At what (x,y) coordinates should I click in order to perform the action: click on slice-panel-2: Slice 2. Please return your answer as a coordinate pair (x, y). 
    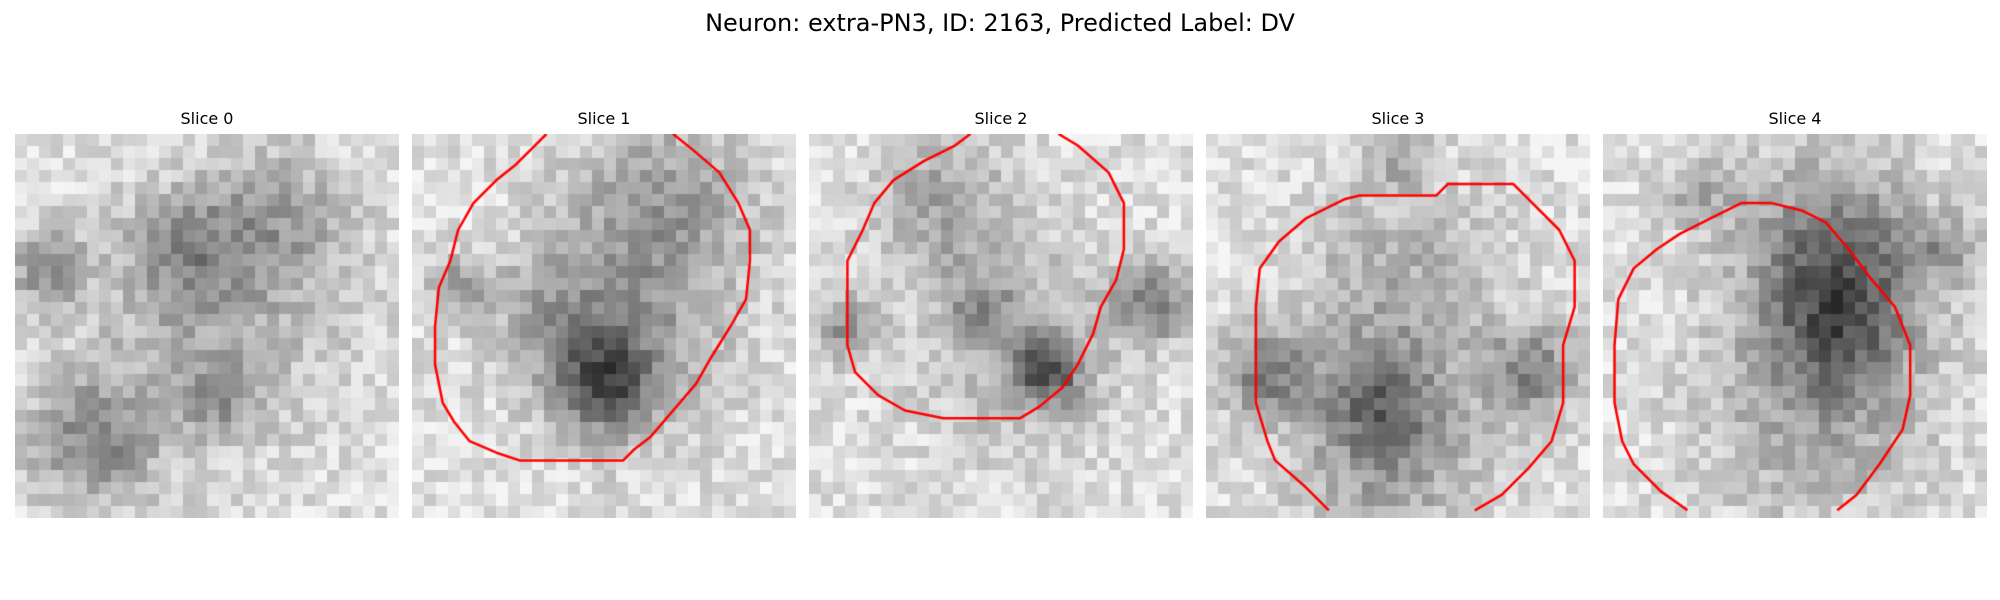
    Looking at the image, I should click on (1001, 119).